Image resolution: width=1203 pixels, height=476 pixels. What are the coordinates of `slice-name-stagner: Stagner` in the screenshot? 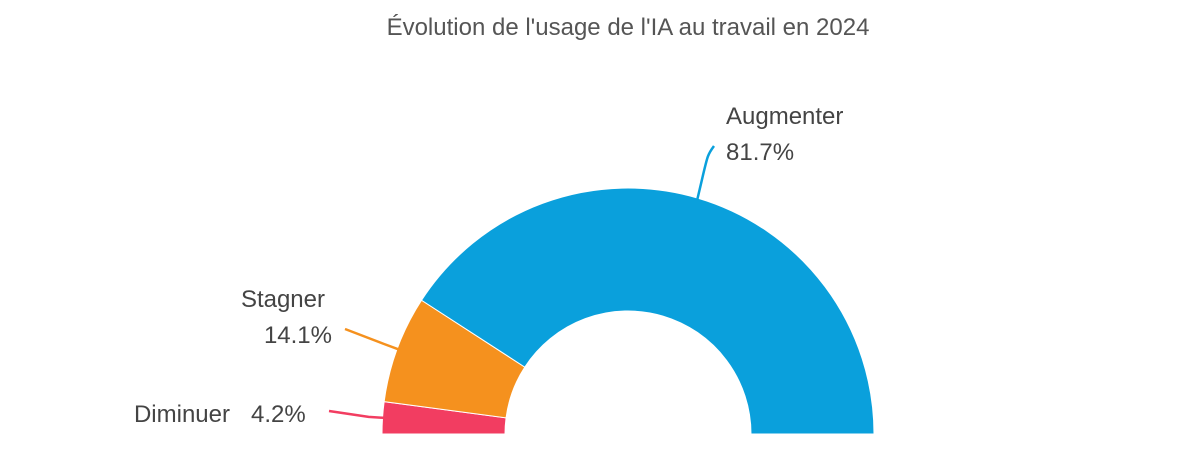 It's located at (283, 299).